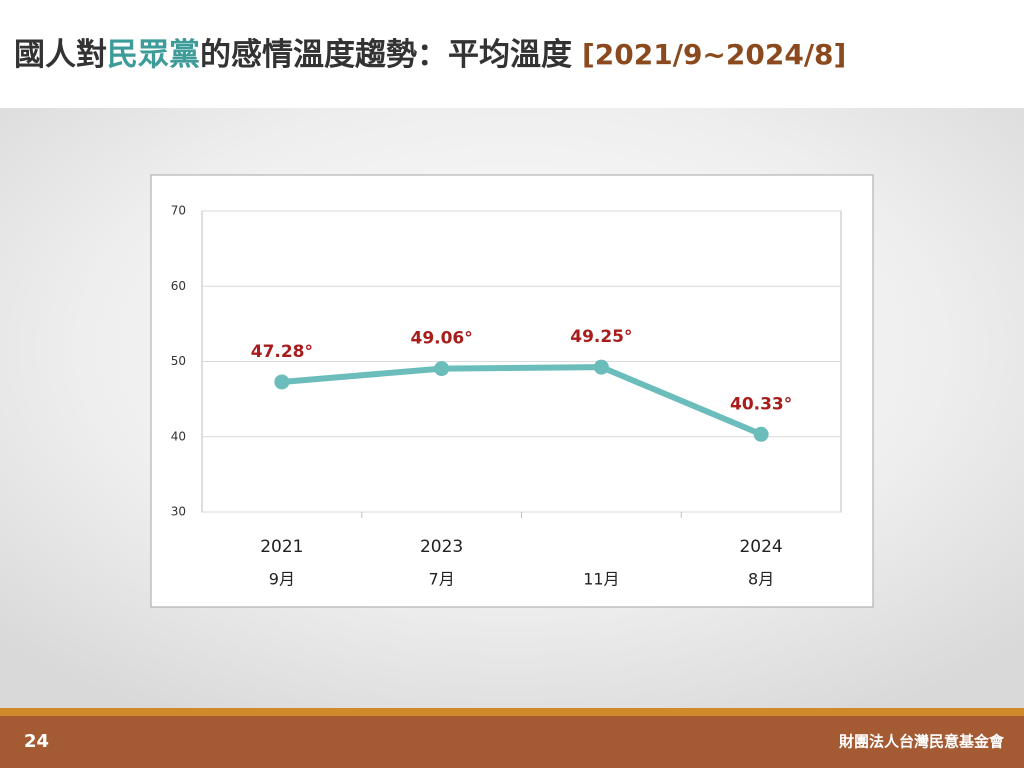 This screenshot has height=772, width=1024. Describe the element at coordinates (761, 579) in the screenshot. I see `x-tick-label: 8月` at that location.